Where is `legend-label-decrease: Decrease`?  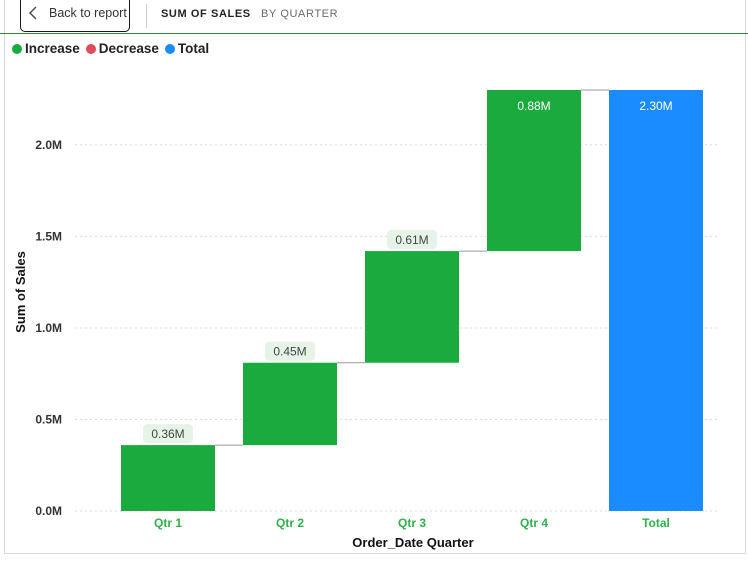
legend-label-decrease: Decrease is located at coordinates (128, 48).